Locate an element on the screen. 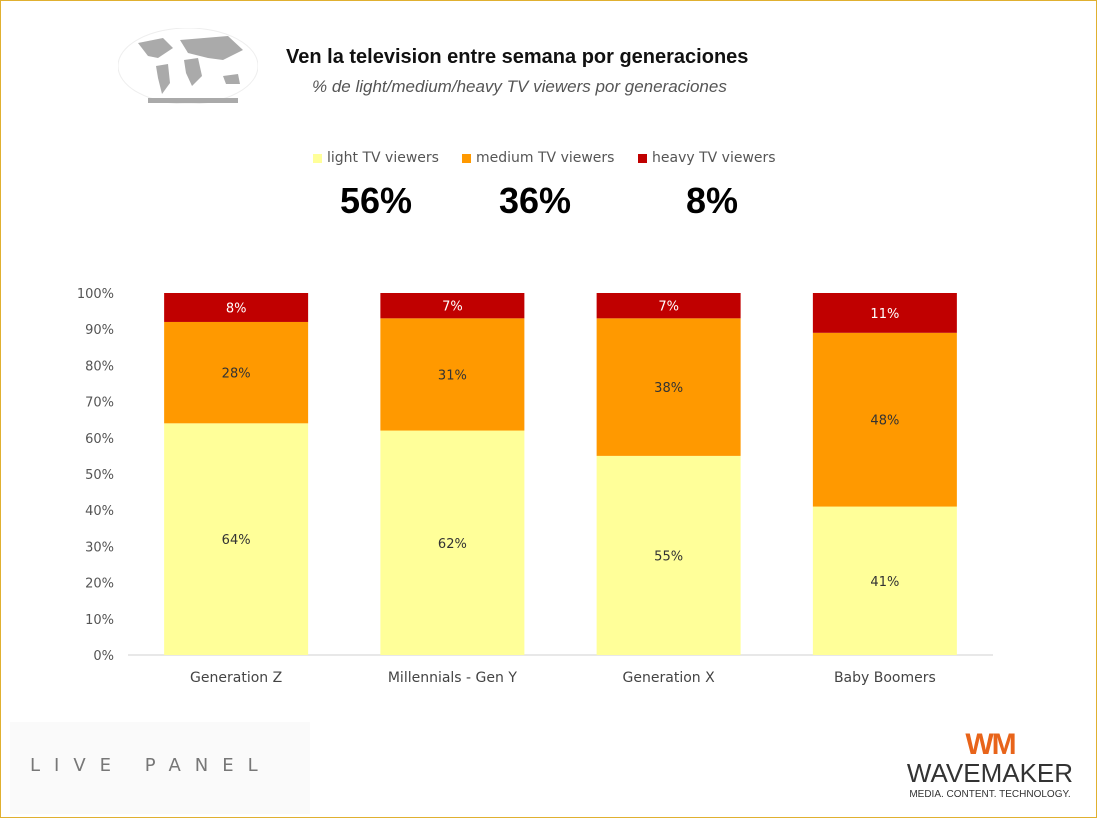 This screenshot has width=1097, height=818. data-label: 31% is located at coordinates (452, 375).